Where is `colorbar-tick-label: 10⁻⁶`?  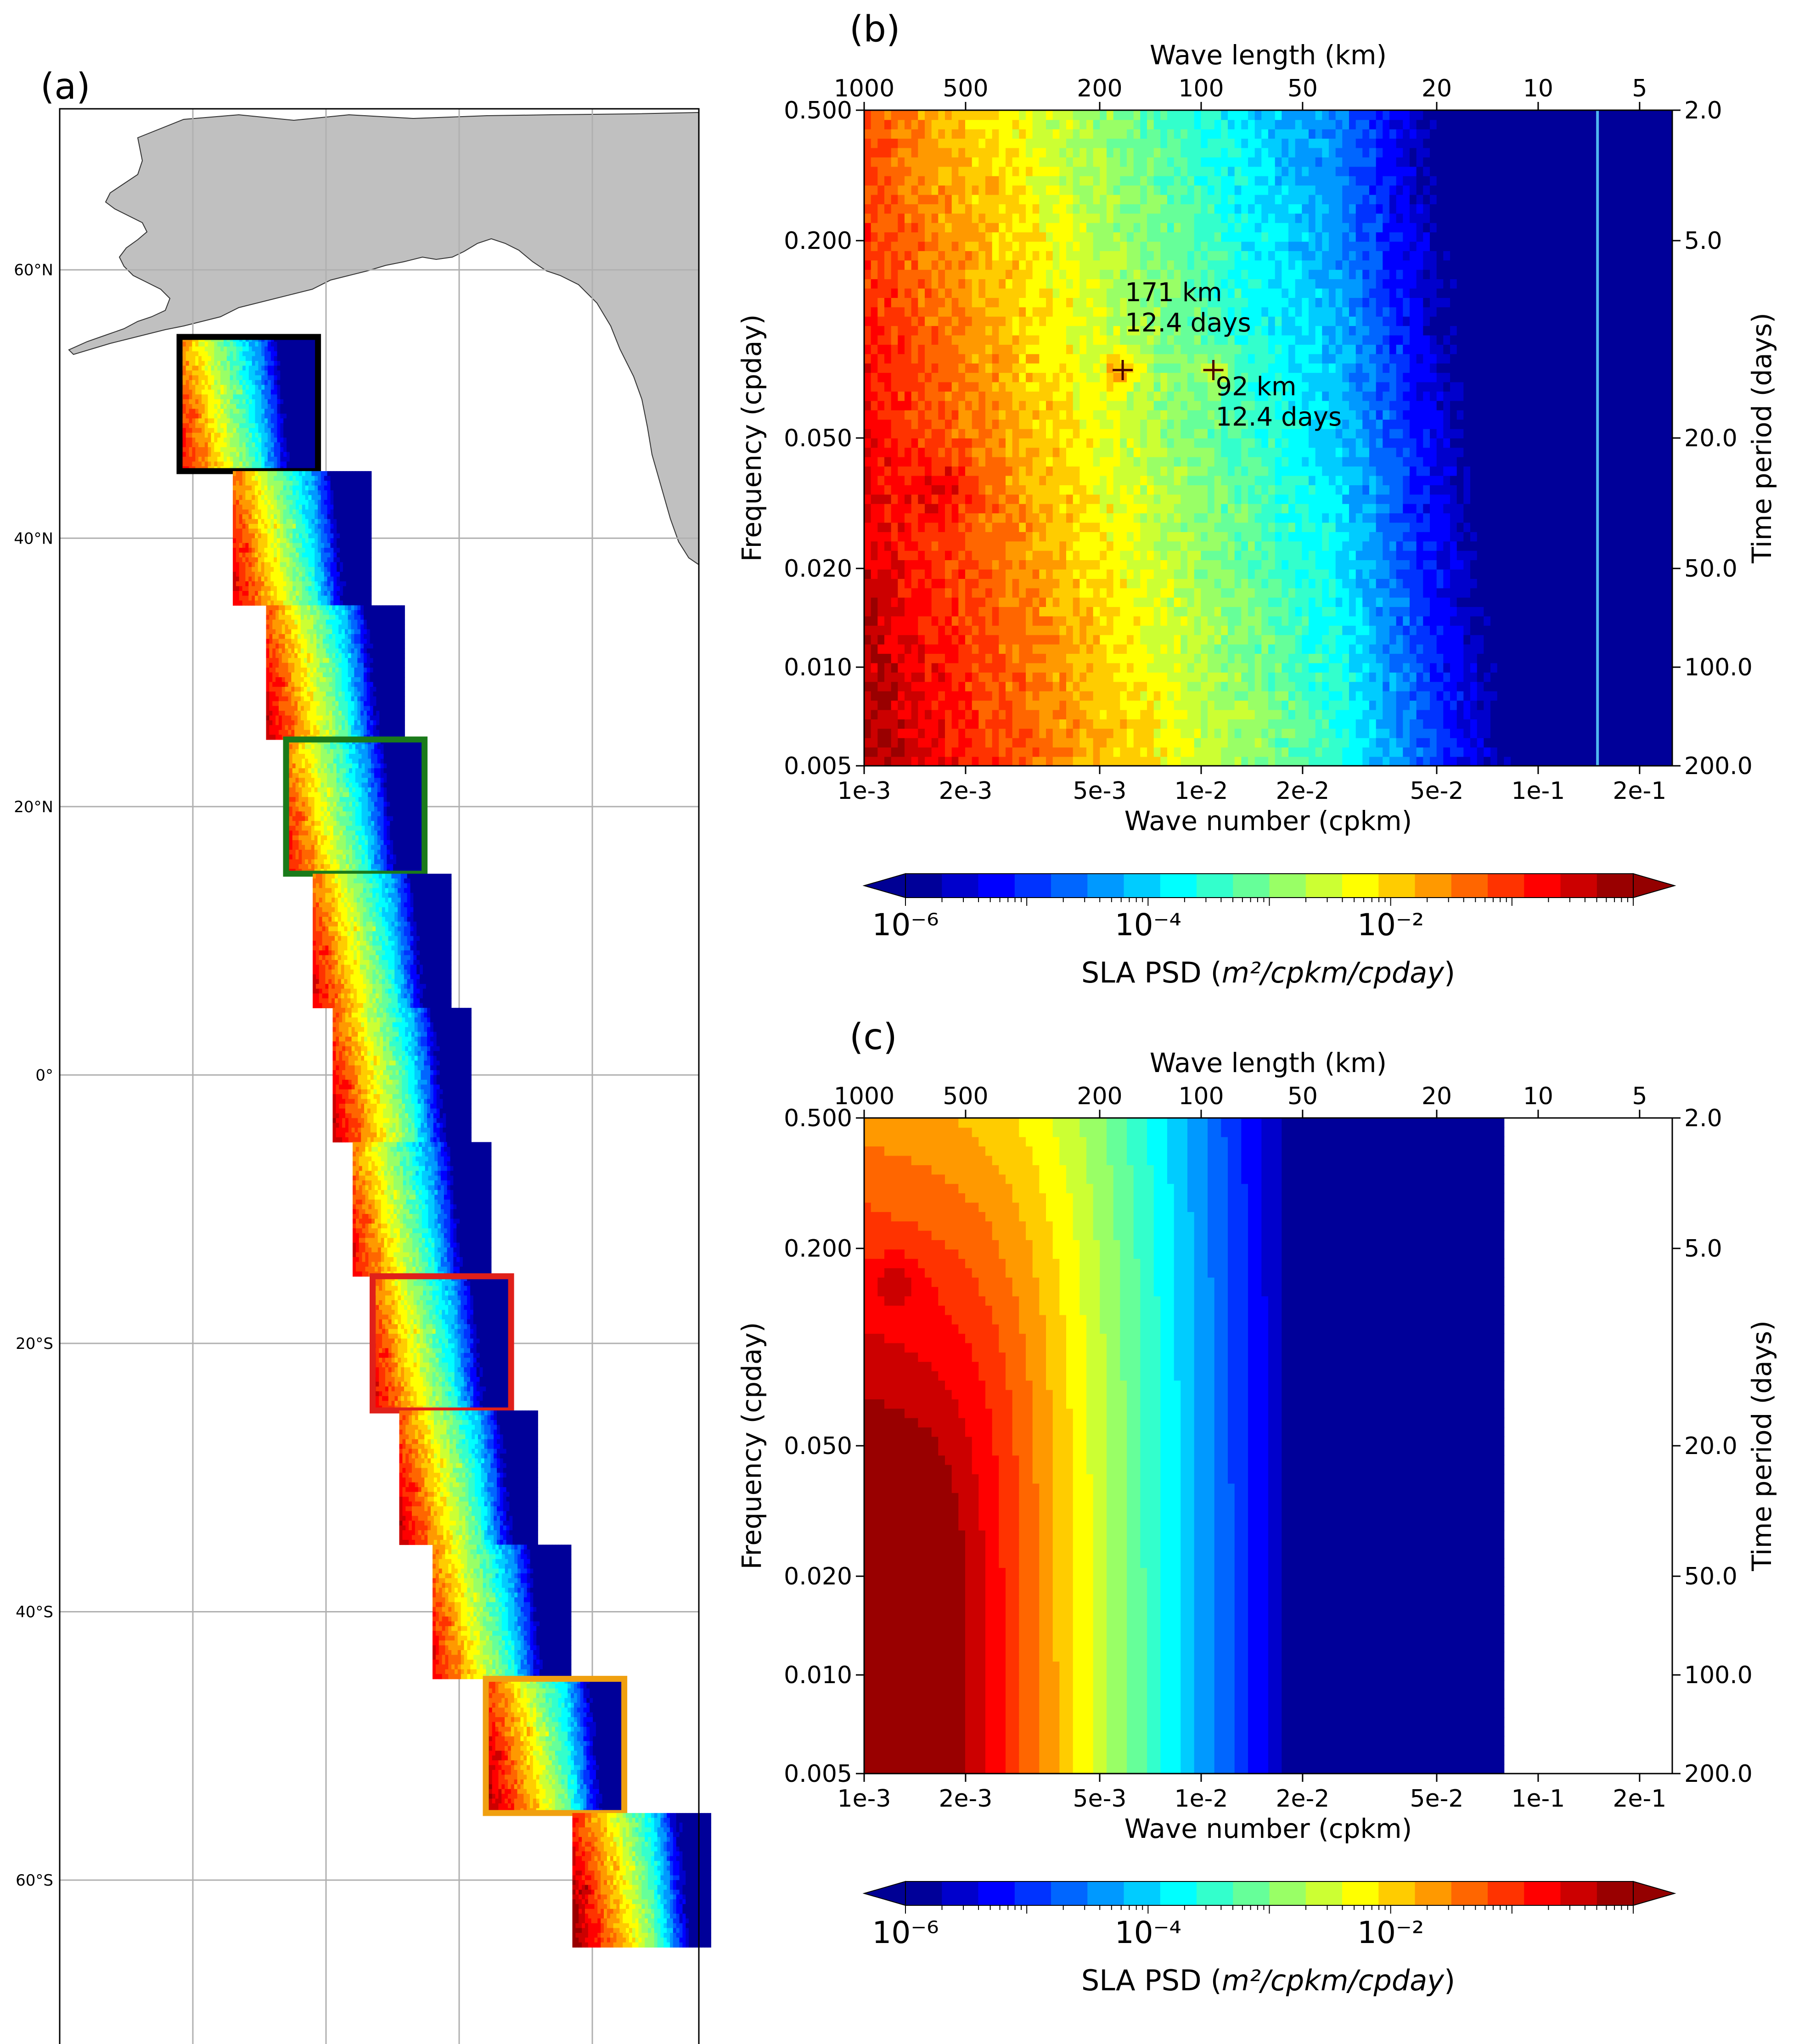
colorbar-tick-label: 10⁻⁶ is located at coordinates (905, 1932).